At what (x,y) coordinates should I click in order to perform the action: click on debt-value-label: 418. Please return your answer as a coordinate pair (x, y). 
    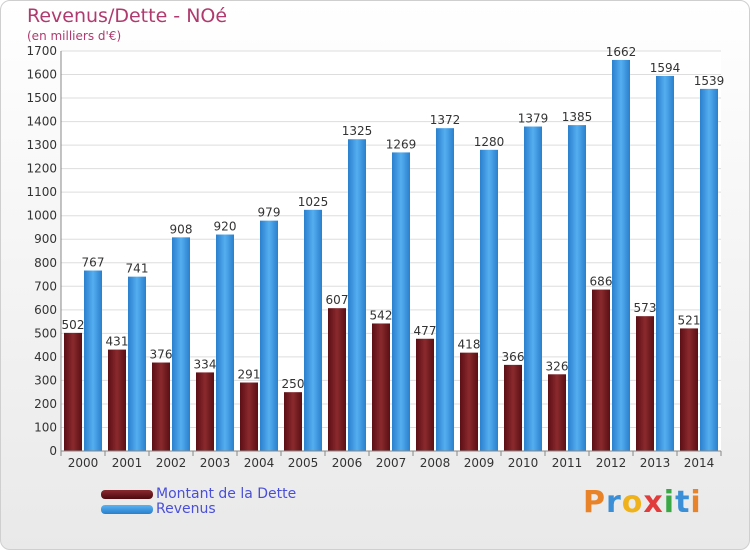
    Looking at the image, I should click on (469, 345).